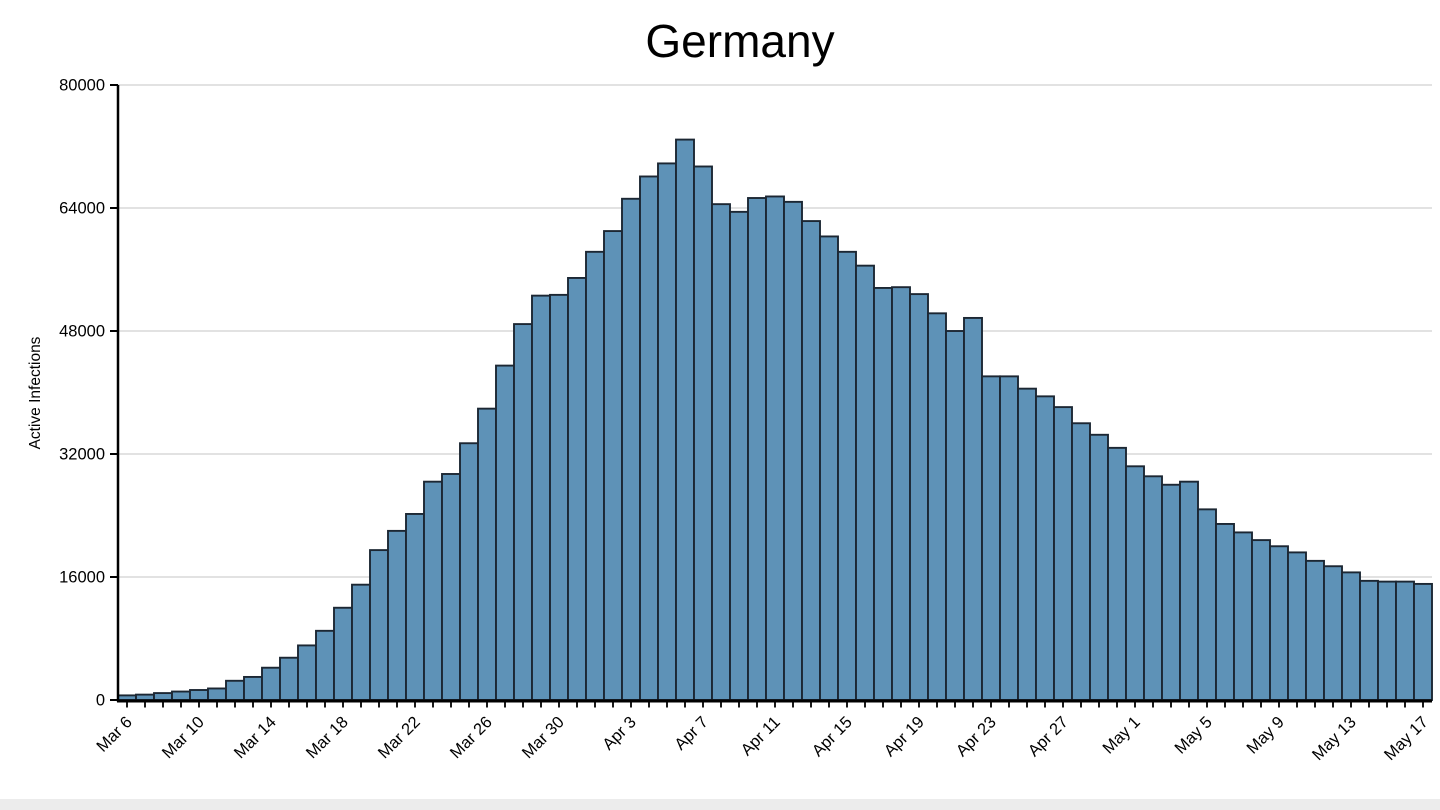 This screenshot has width=1440, height=810. I want to click on x-tick-label: Mar 14, so click(255, 737).